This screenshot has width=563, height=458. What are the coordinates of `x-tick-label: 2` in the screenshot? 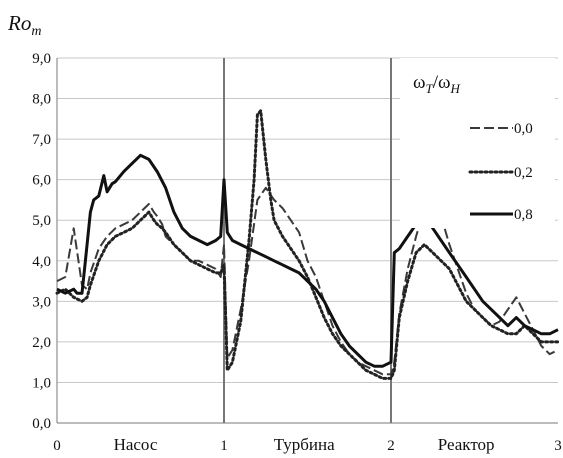 It's located at (391, 446).